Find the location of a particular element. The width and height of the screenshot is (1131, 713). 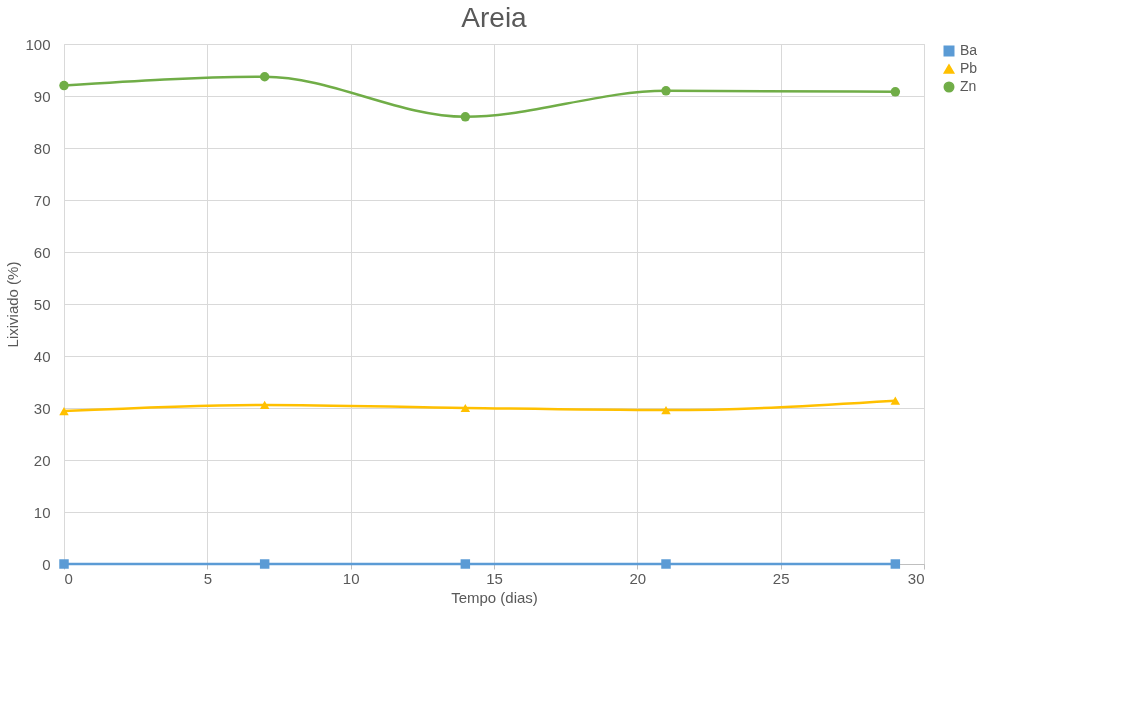

y-tick-label: 10 is located at coordinates (42, 512).